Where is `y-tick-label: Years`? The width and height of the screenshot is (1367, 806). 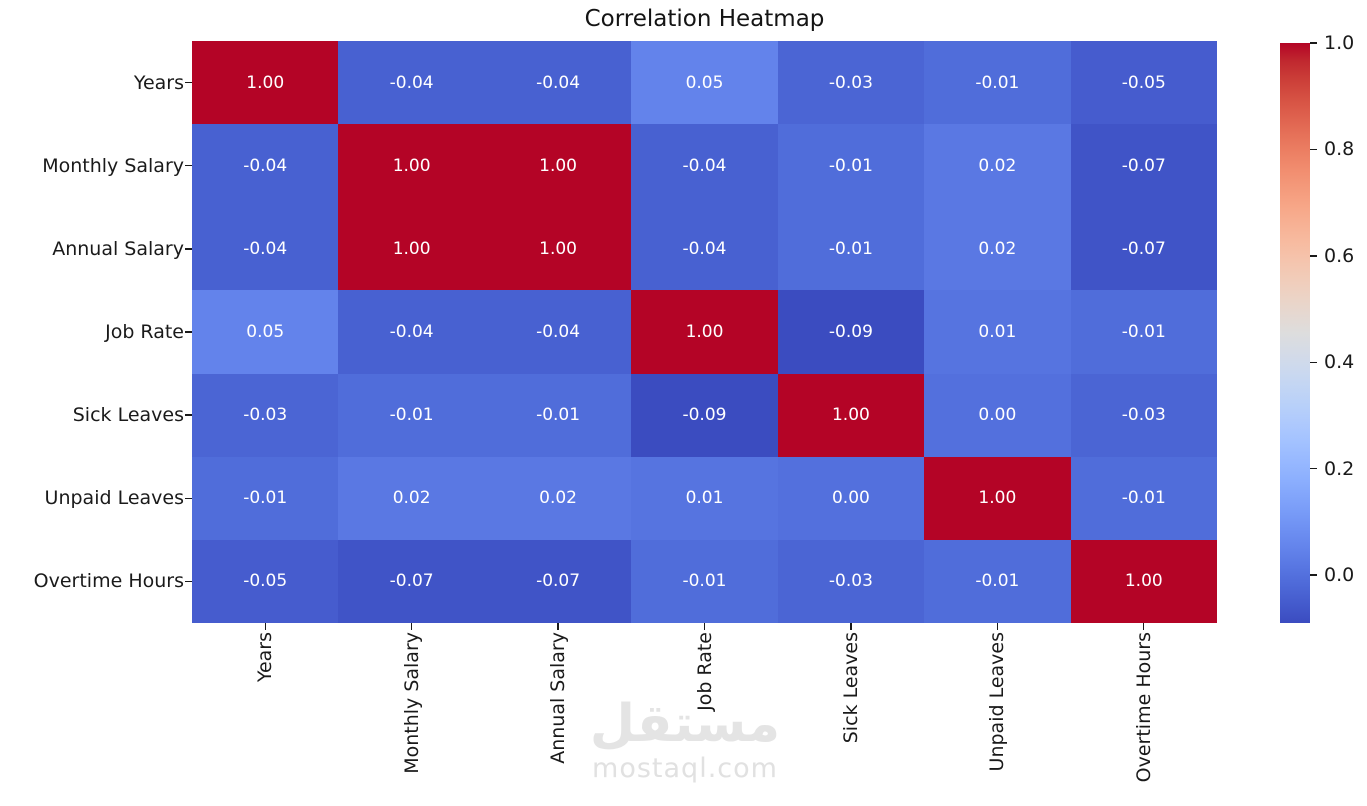 y-tick-label: Years is located at coordinates (158, 82).